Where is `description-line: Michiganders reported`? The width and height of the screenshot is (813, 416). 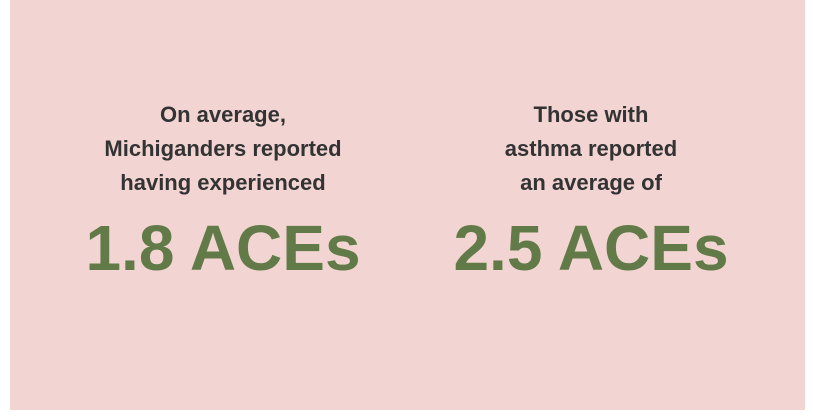
description-line: Michiganders reported is located at coordinates (223, 148).